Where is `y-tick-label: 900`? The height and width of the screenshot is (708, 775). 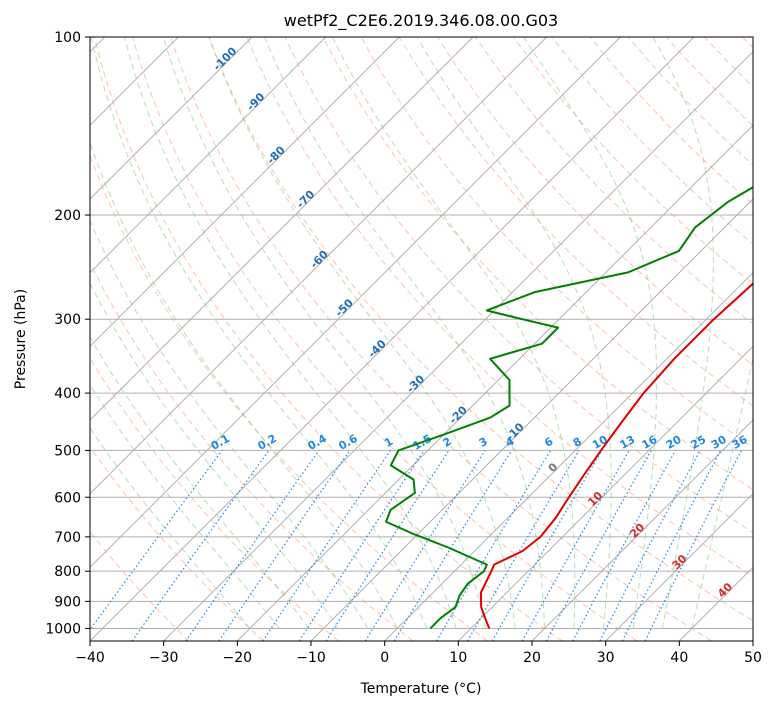
y-tick-label: 900 is located at coordinates (67, 602).